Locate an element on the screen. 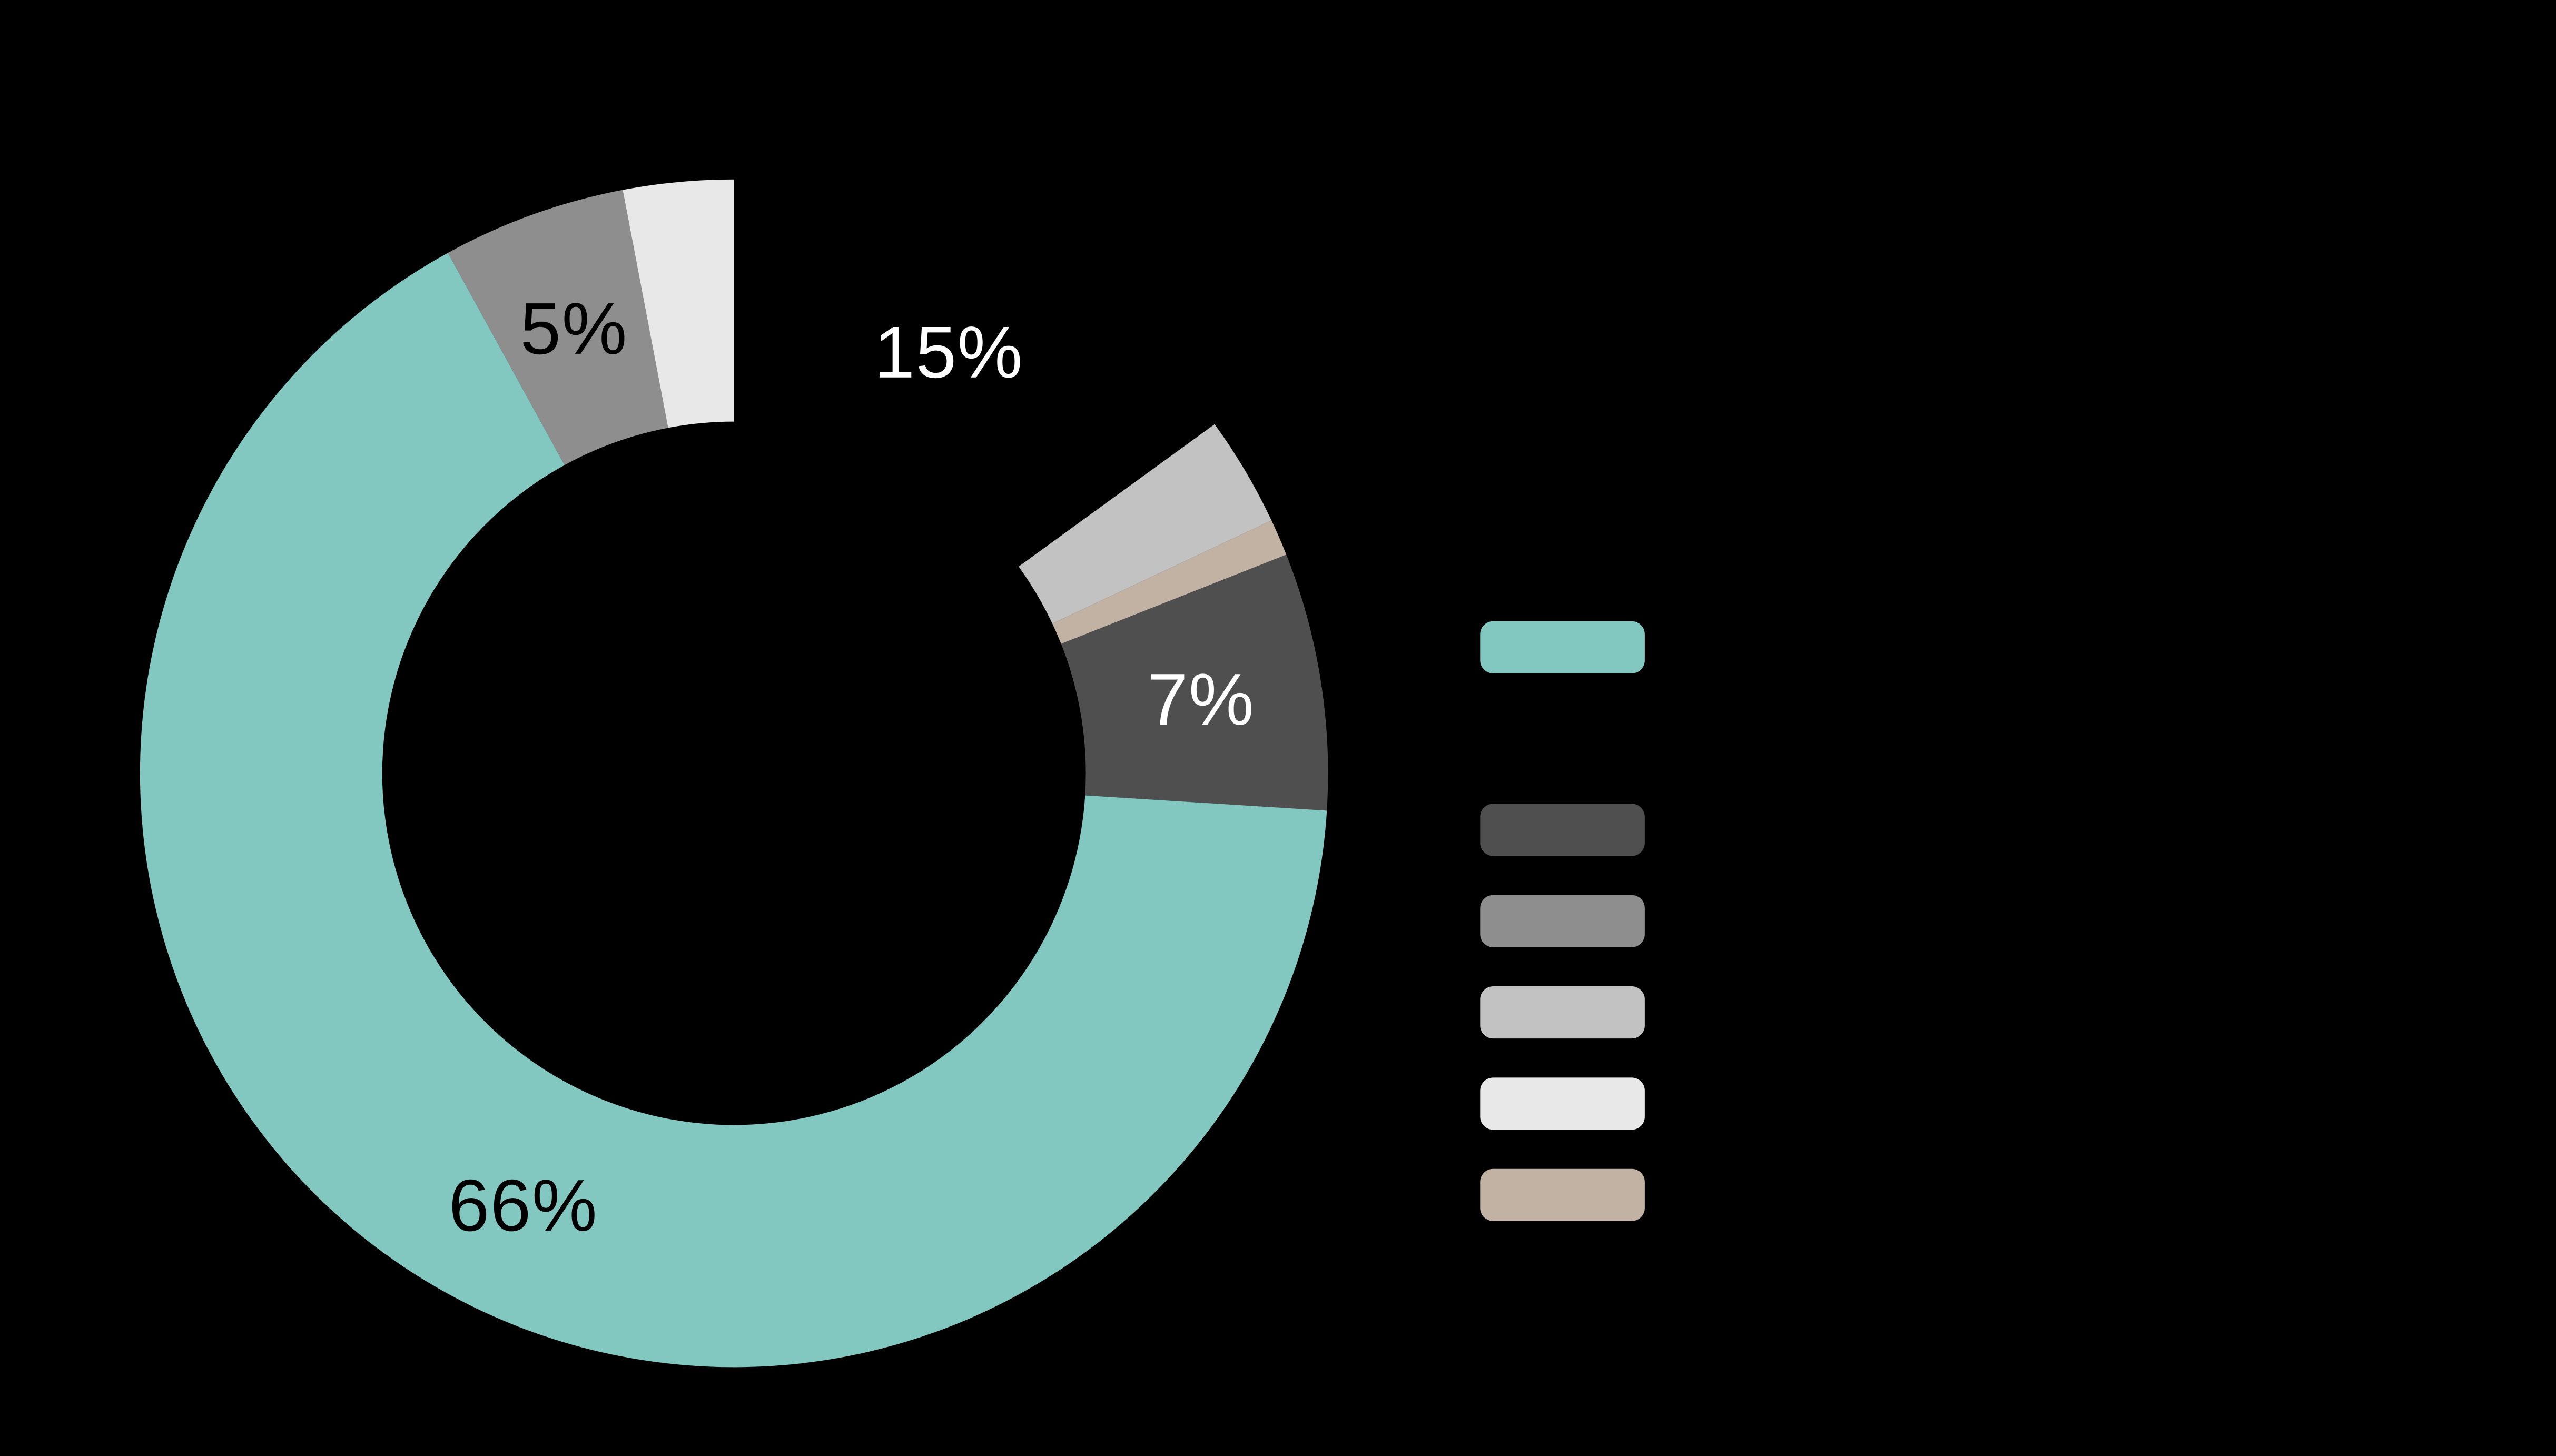  donut-slice-dark-gray is located at coordinates (1194, 682).